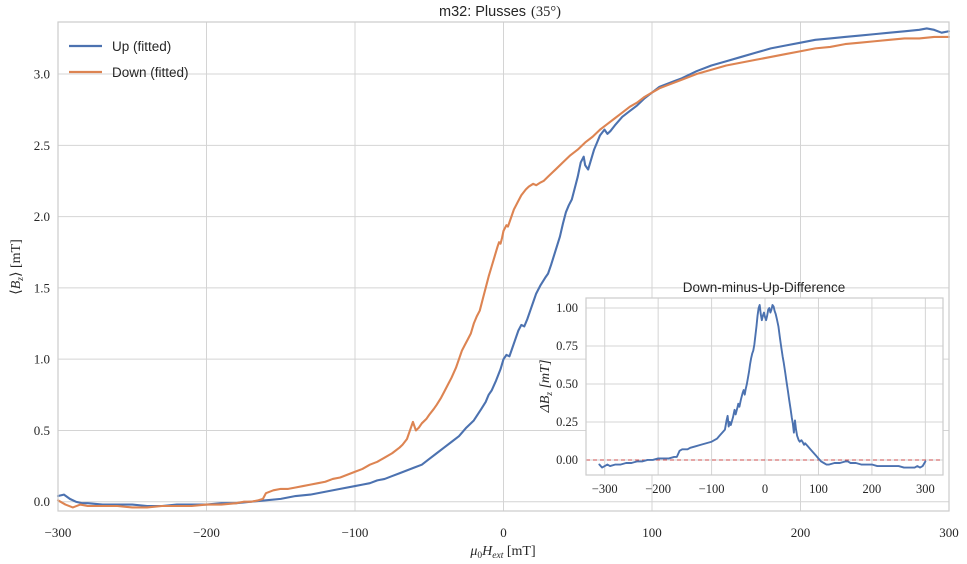 Image resolution: width=967 pixels, height=564 pixels. I want to click on main-y-tick-labels: 0.0 0.5 1.0 1.5 2.0 2.5 3.0, so click(42, 288).